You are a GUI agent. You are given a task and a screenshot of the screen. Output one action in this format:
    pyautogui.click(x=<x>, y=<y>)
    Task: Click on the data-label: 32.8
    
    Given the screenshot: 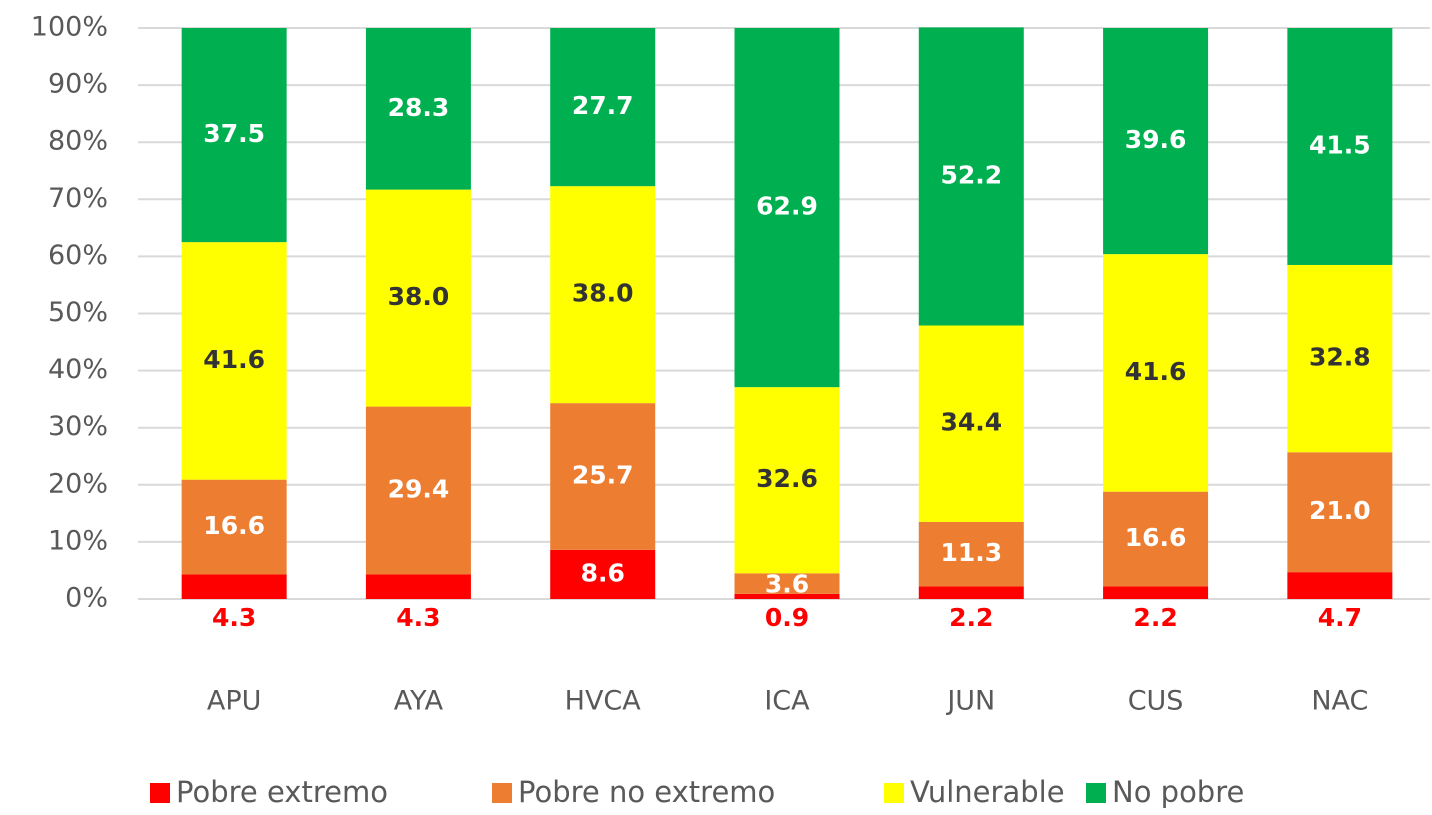 What is the action you would take?
    pyautogui.click(x=1340, y=357)
    